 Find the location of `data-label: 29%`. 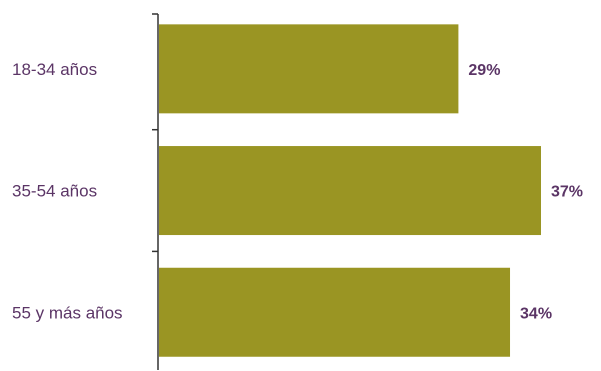

data-label: 29% is located at coordinates (484, 70).